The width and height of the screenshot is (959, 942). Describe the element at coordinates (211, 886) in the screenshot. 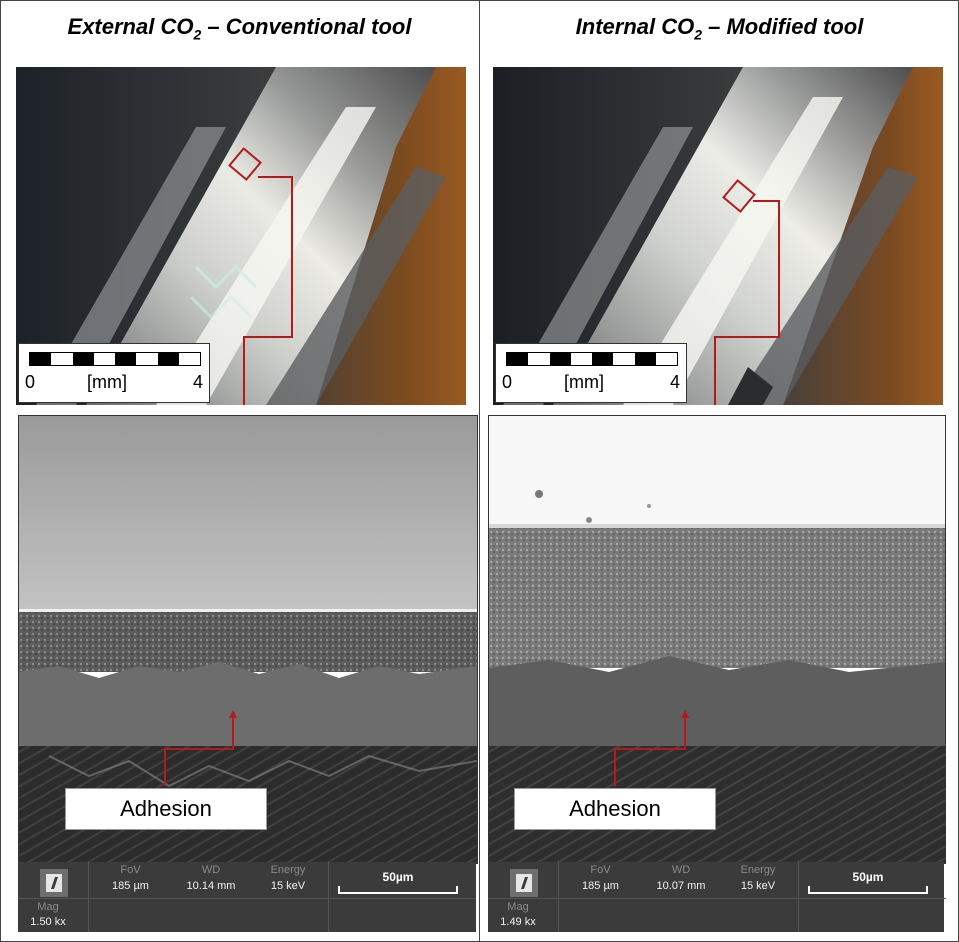

I see `wd-value: 10.14 mm` at that location.